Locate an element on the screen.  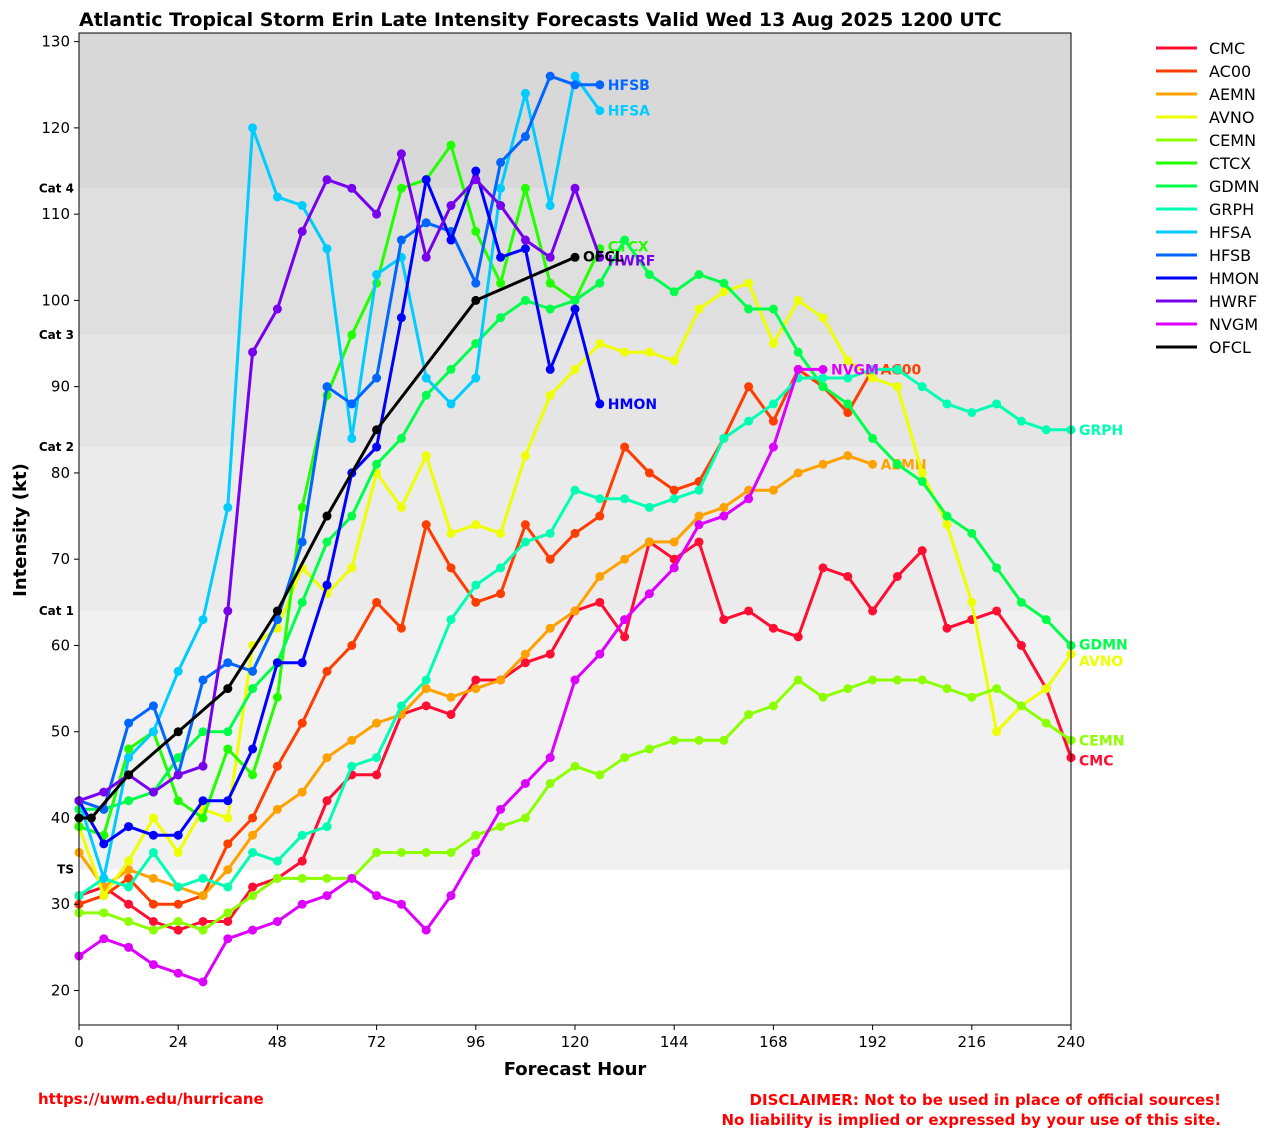
legend-item-avno: AVNO is located at coordinates (1205, 117).